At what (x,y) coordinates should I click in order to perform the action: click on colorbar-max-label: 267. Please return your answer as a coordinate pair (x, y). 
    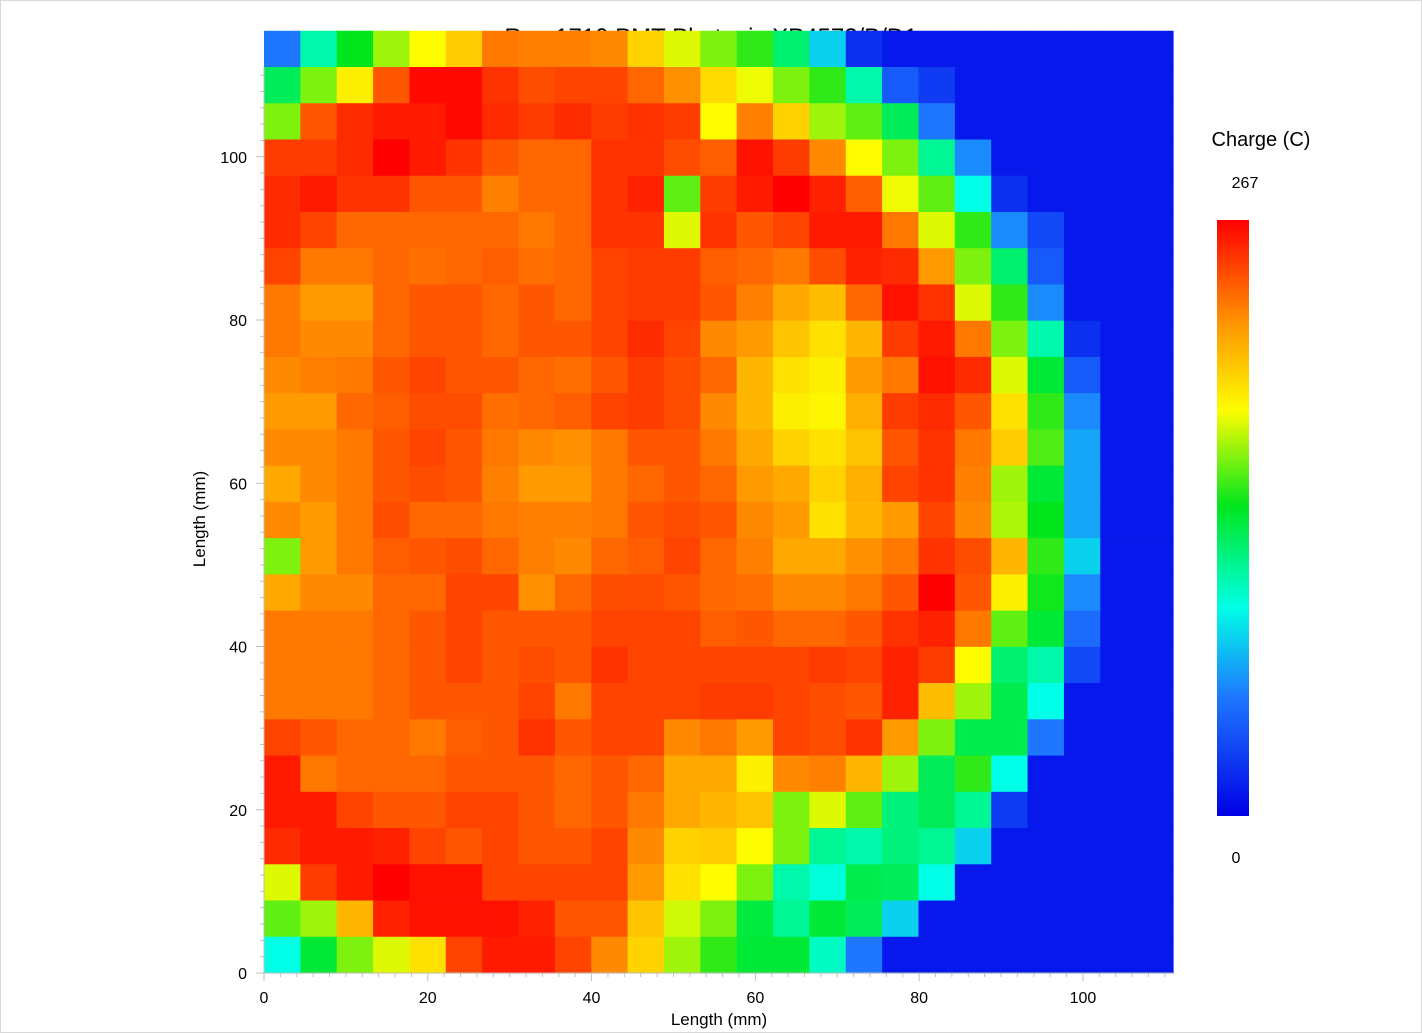
    Looking at the image, I should click on (1245, 183).